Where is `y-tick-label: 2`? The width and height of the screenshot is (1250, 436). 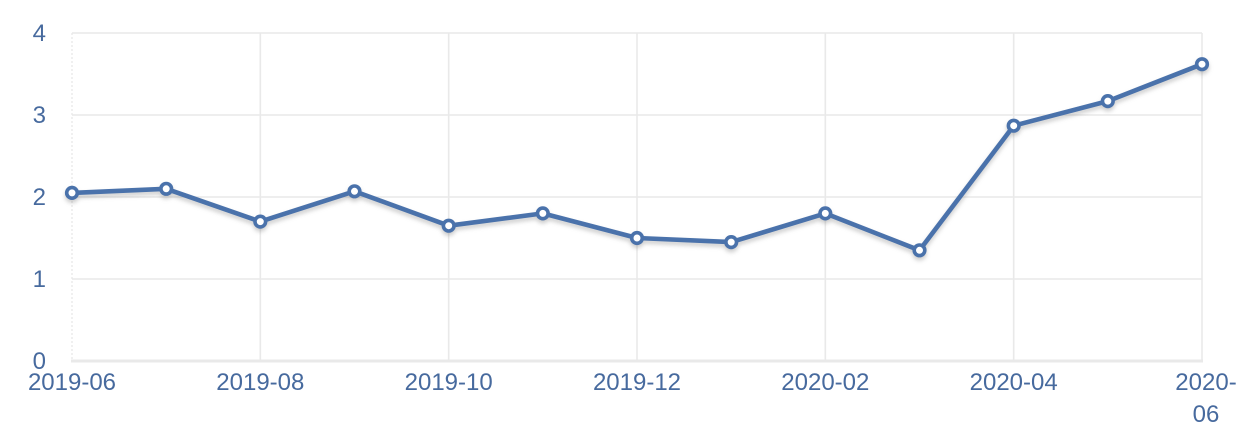
y-tick-label: 2 is located at coordinates (39, 197).